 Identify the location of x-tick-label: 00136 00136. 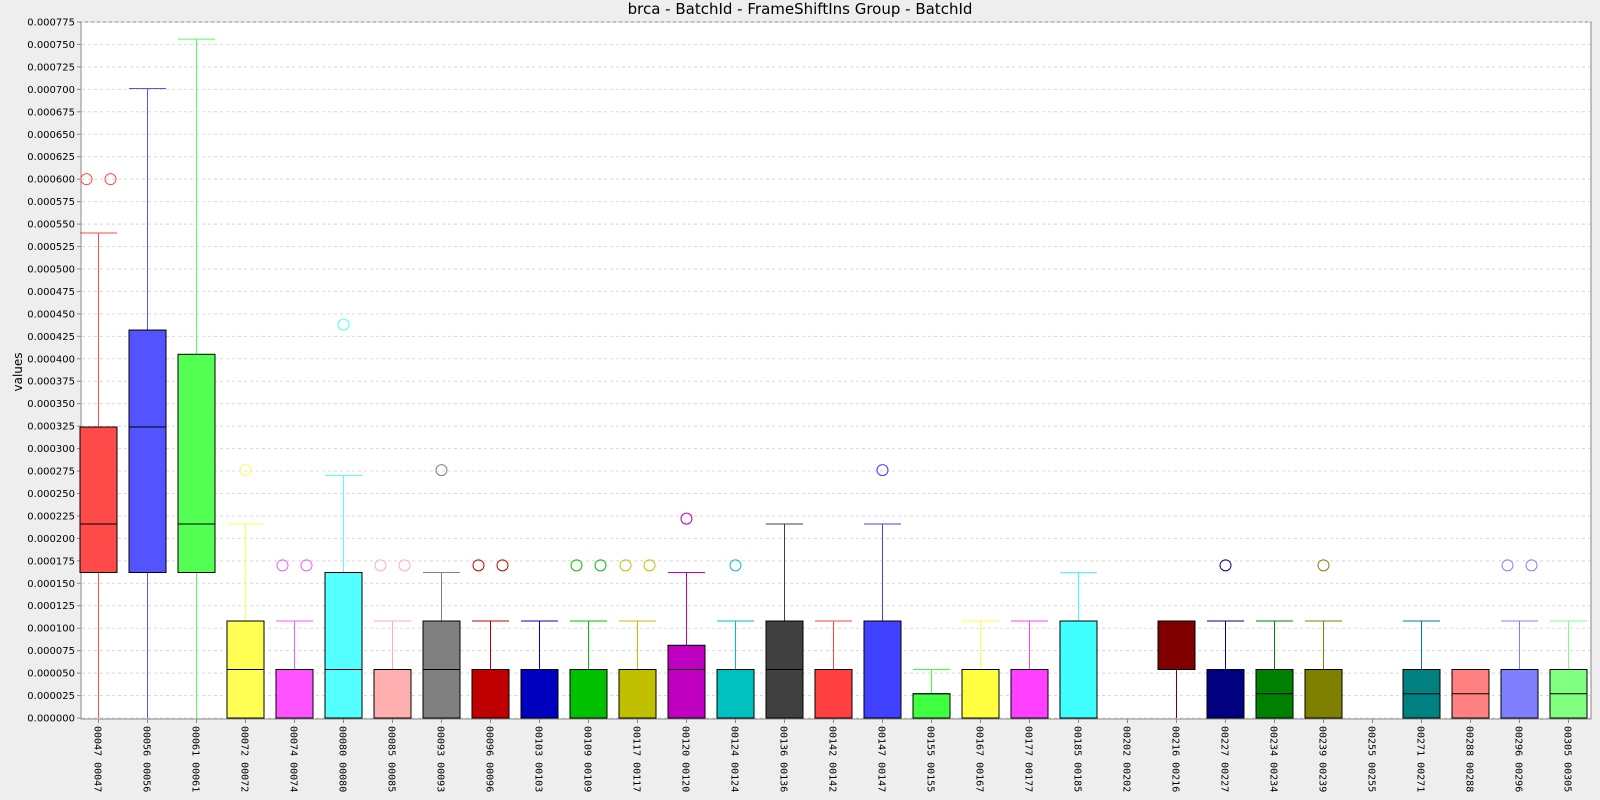
(783, 759).